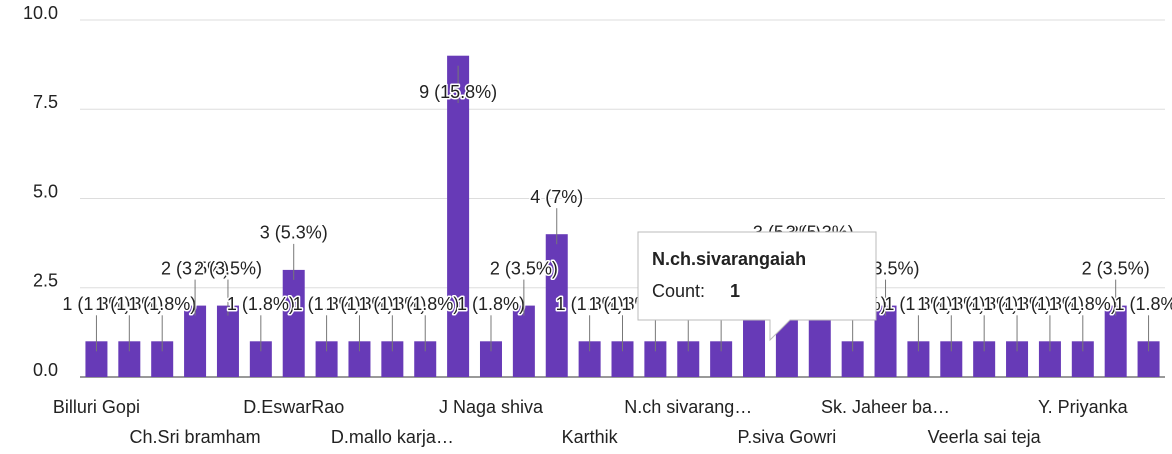 The width and height of the screenshot is (1172, 454). What do you see at coordinates (294, 233) in the screenshot?
I see `value-label: 3 (5.3%)` at bounding box center [294, 233].